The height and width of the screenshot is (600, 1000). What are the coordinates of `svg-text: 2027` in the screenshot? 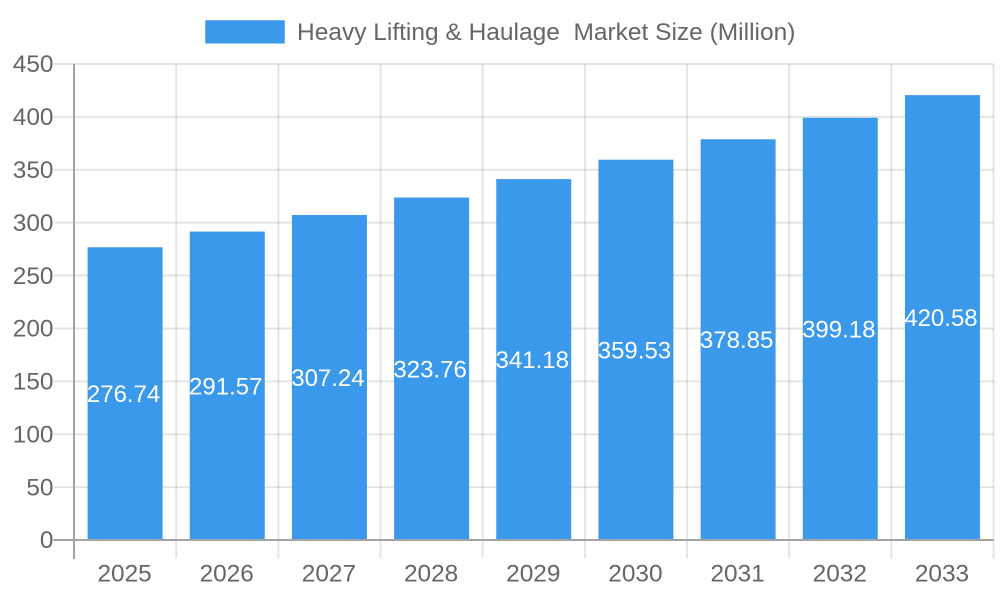 It's located at (329, 573).